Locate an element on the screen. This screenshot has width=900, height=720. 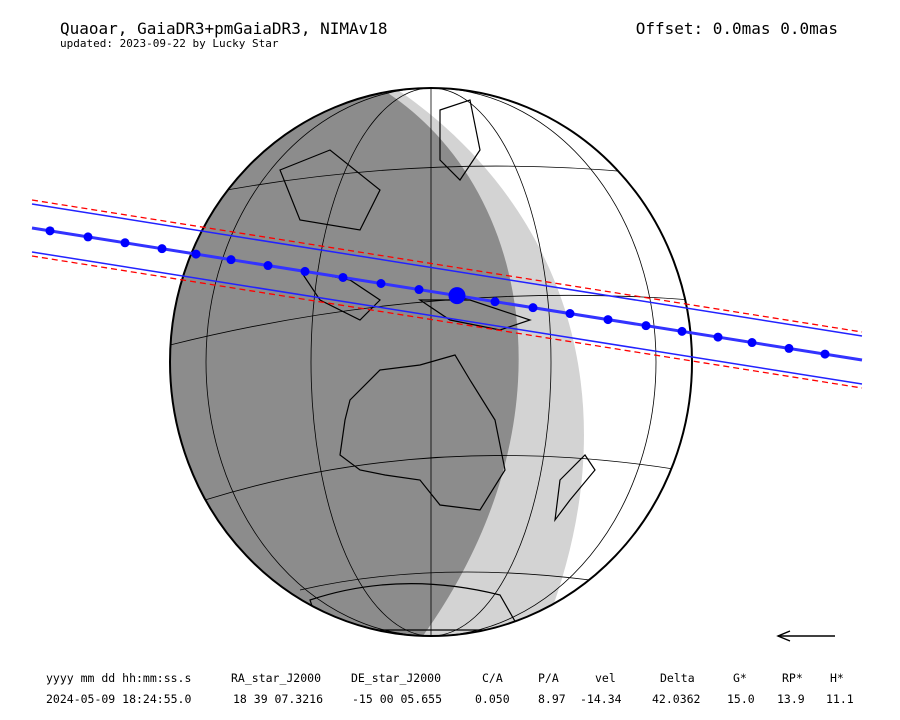
column-header: Delta is located at coordinates (677, 678).